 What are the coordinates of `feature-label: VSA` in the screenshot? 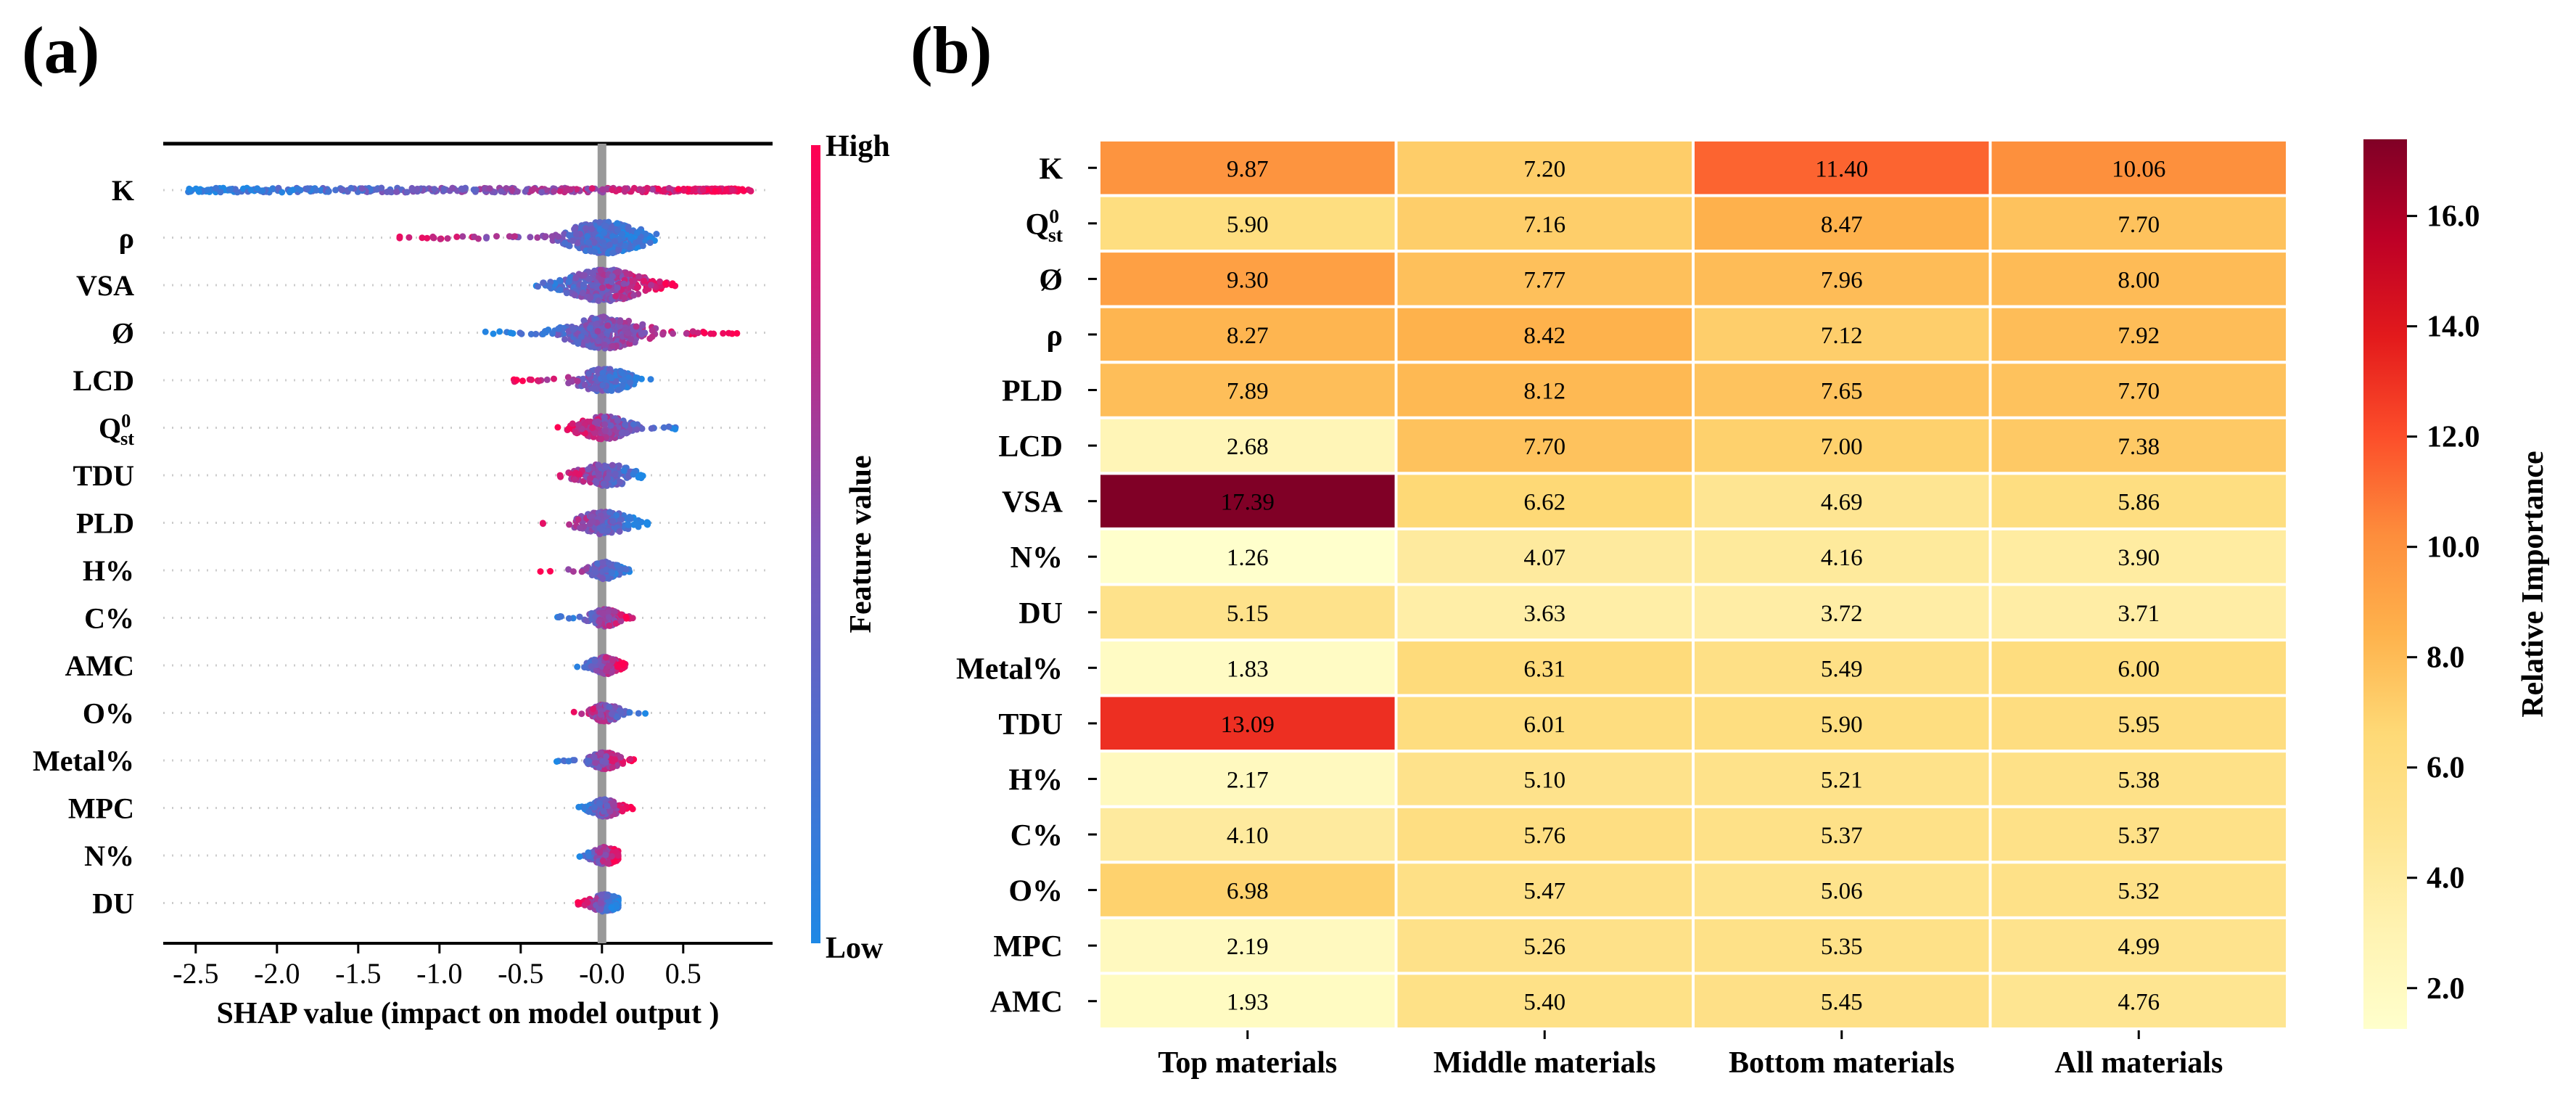 It's located at (105, 286).